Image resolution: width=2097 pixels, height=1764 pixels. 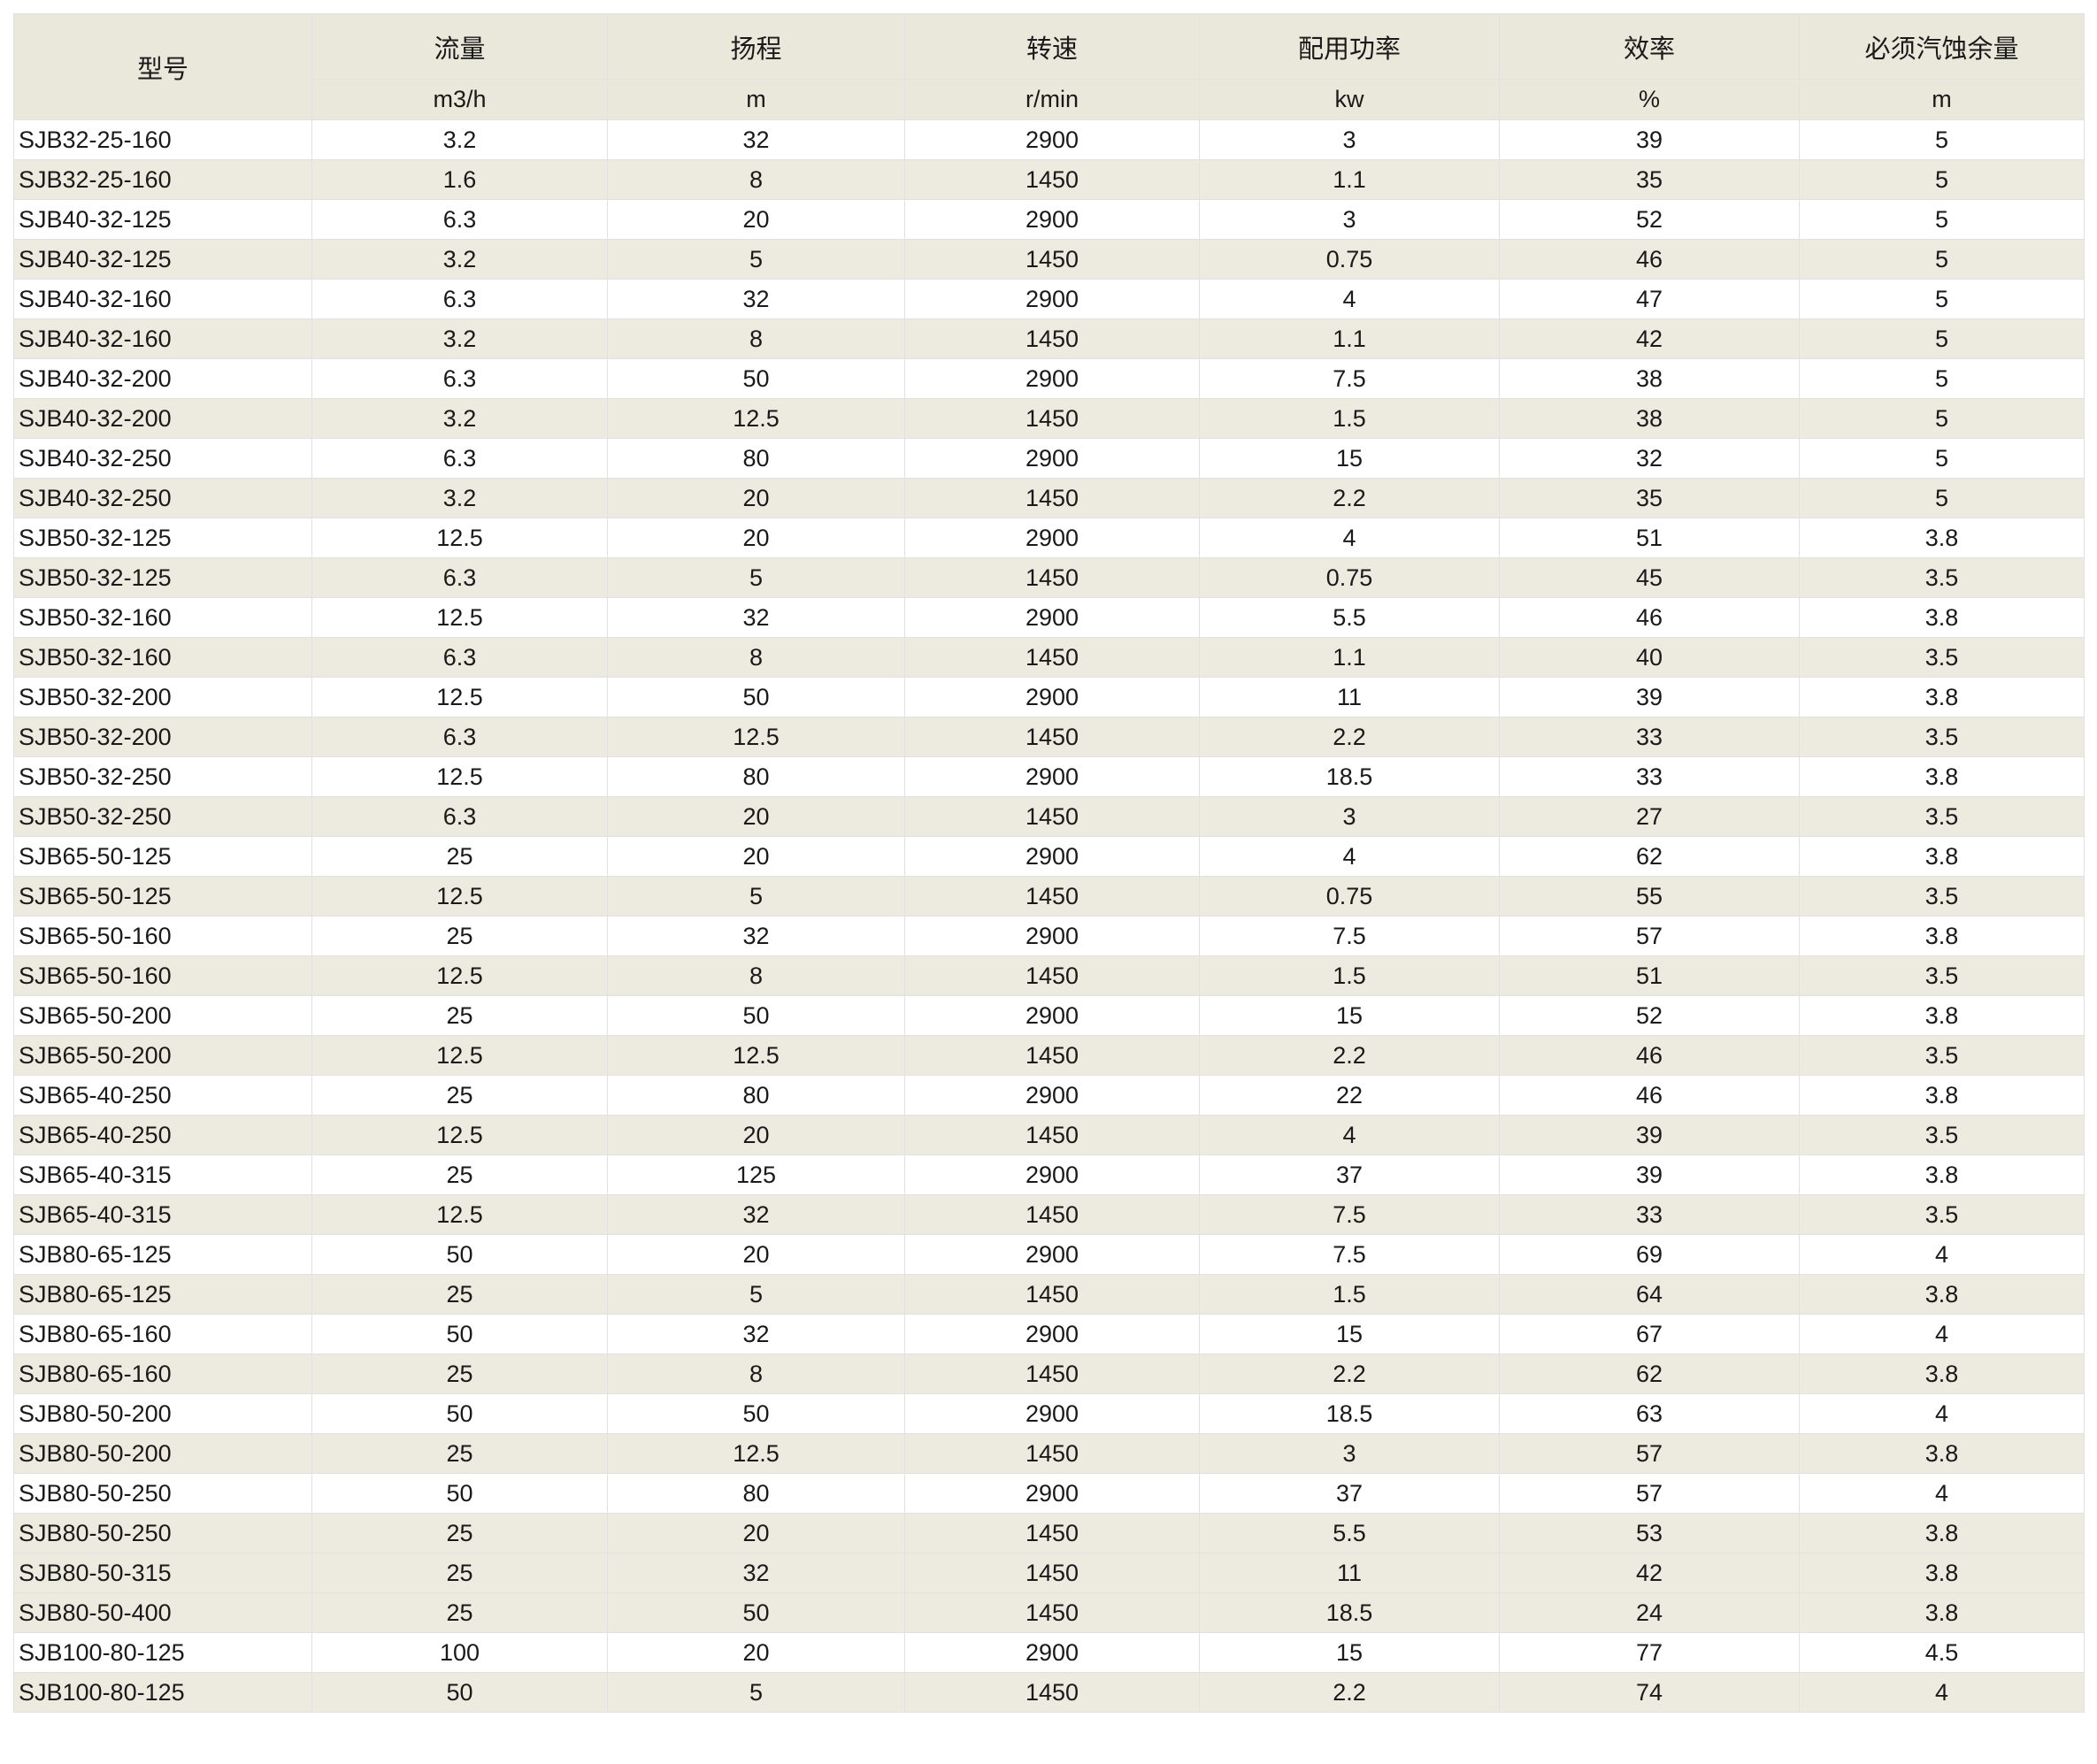 I want to click on cell-power: 18.5, so click(x=1349, y=1414).